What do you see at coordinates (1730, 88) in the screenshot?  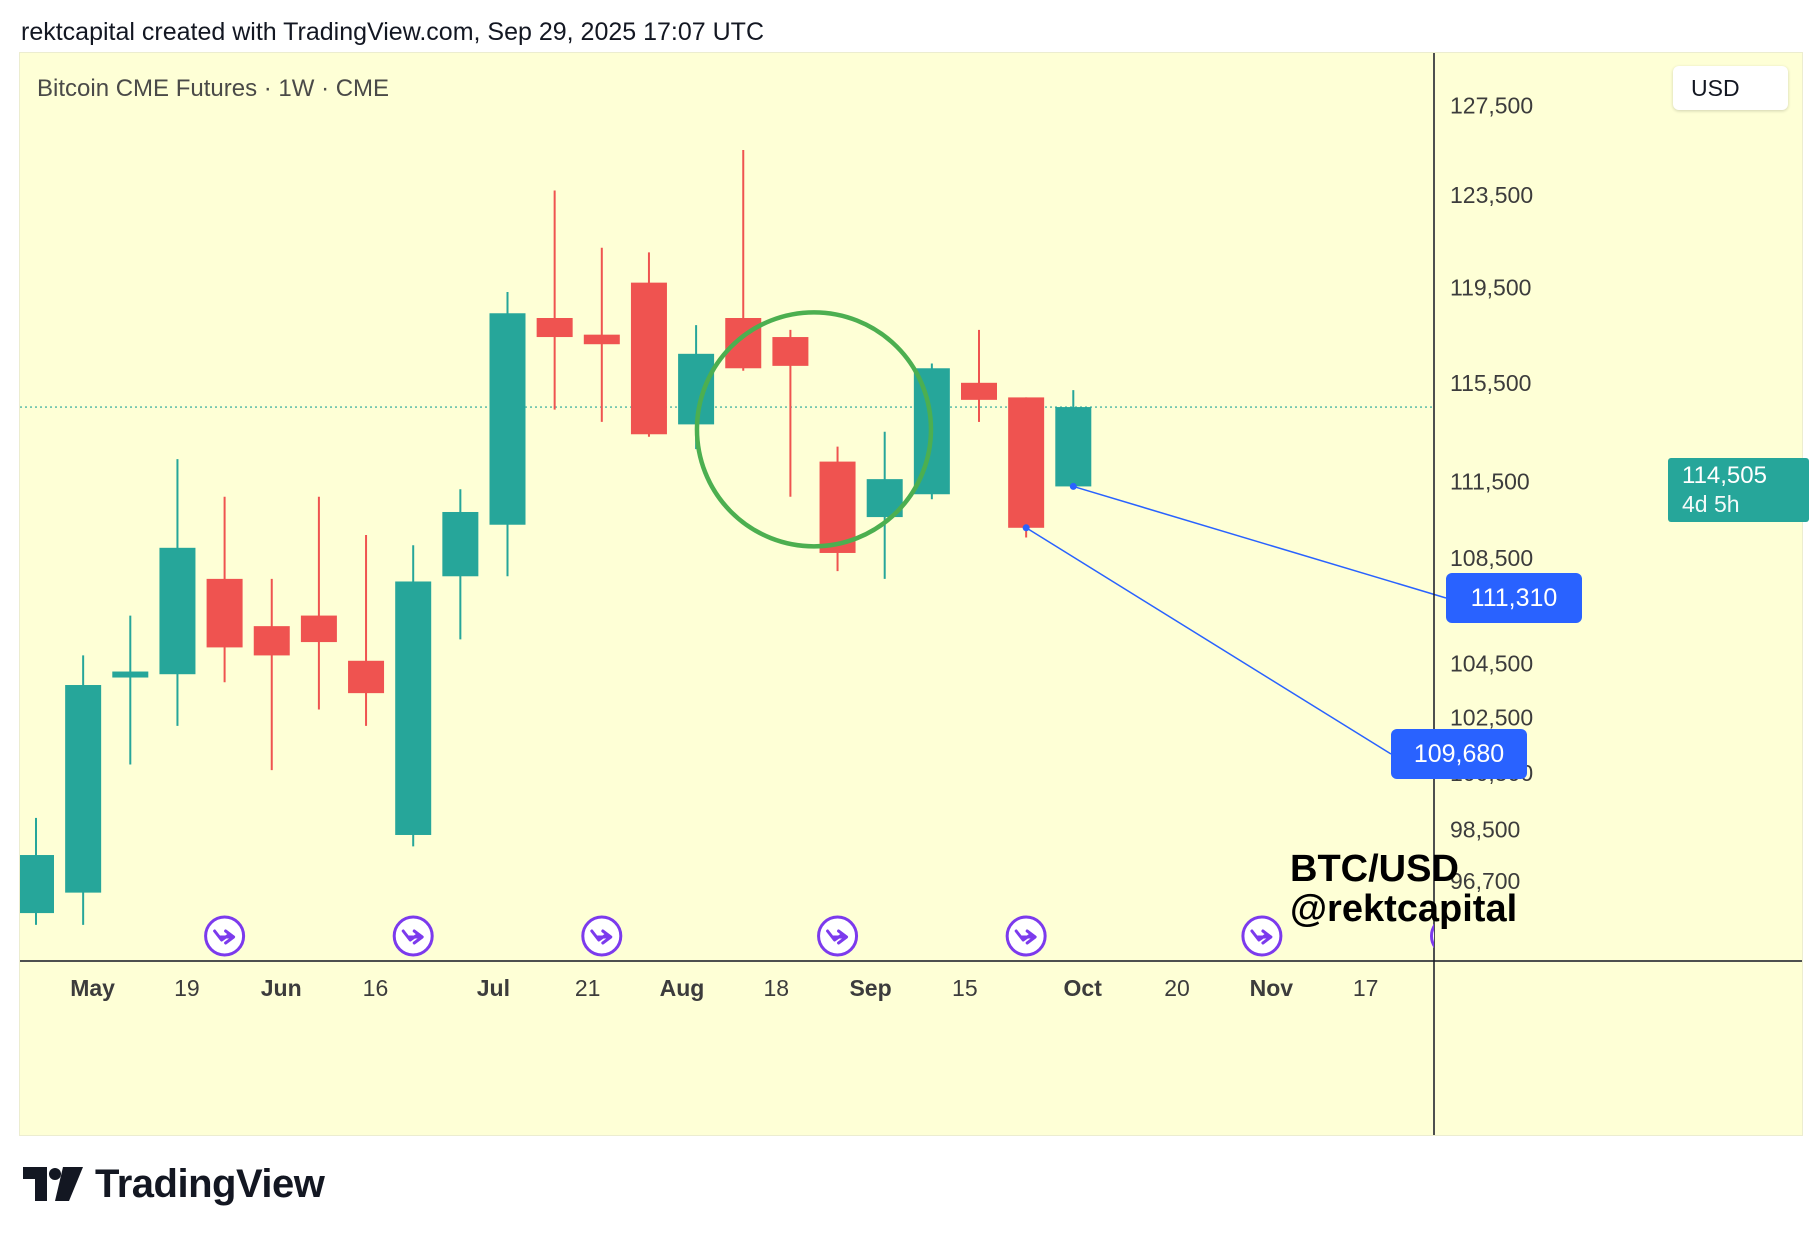 I see `currency-selector: USD` at bounding box center [1730, 88].